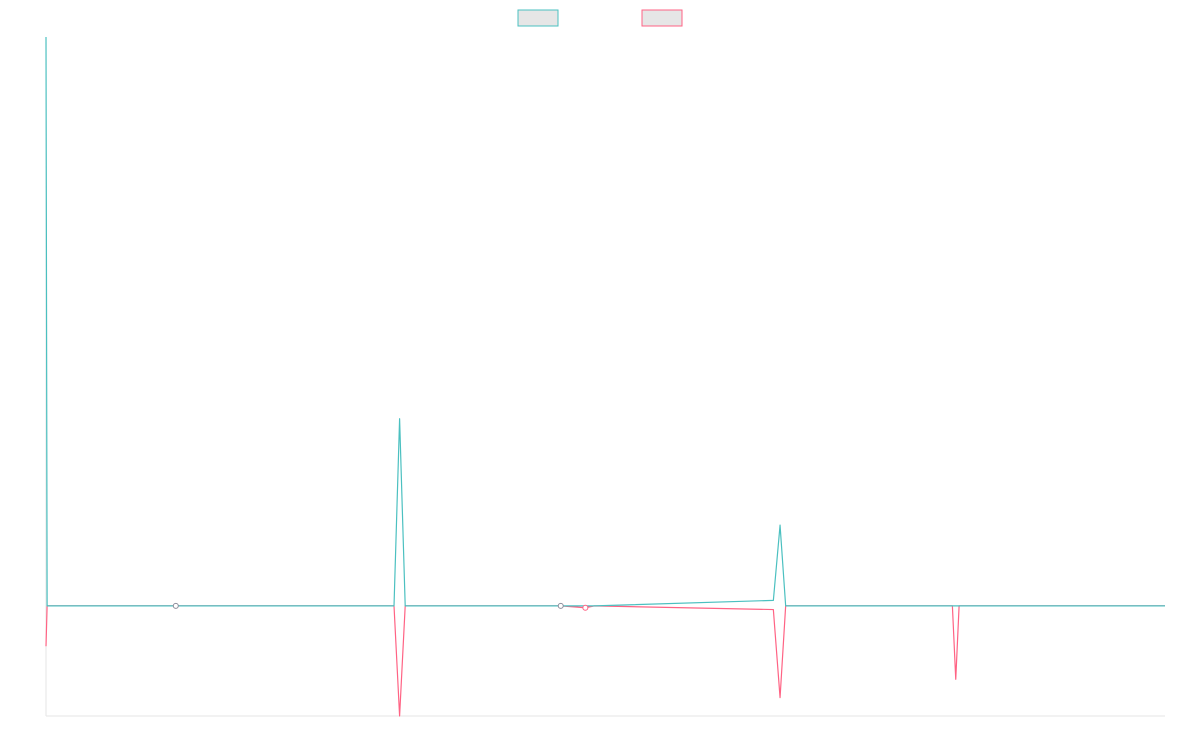 The image size is (1200, 750). I want to click on legend, so click(600, 18).